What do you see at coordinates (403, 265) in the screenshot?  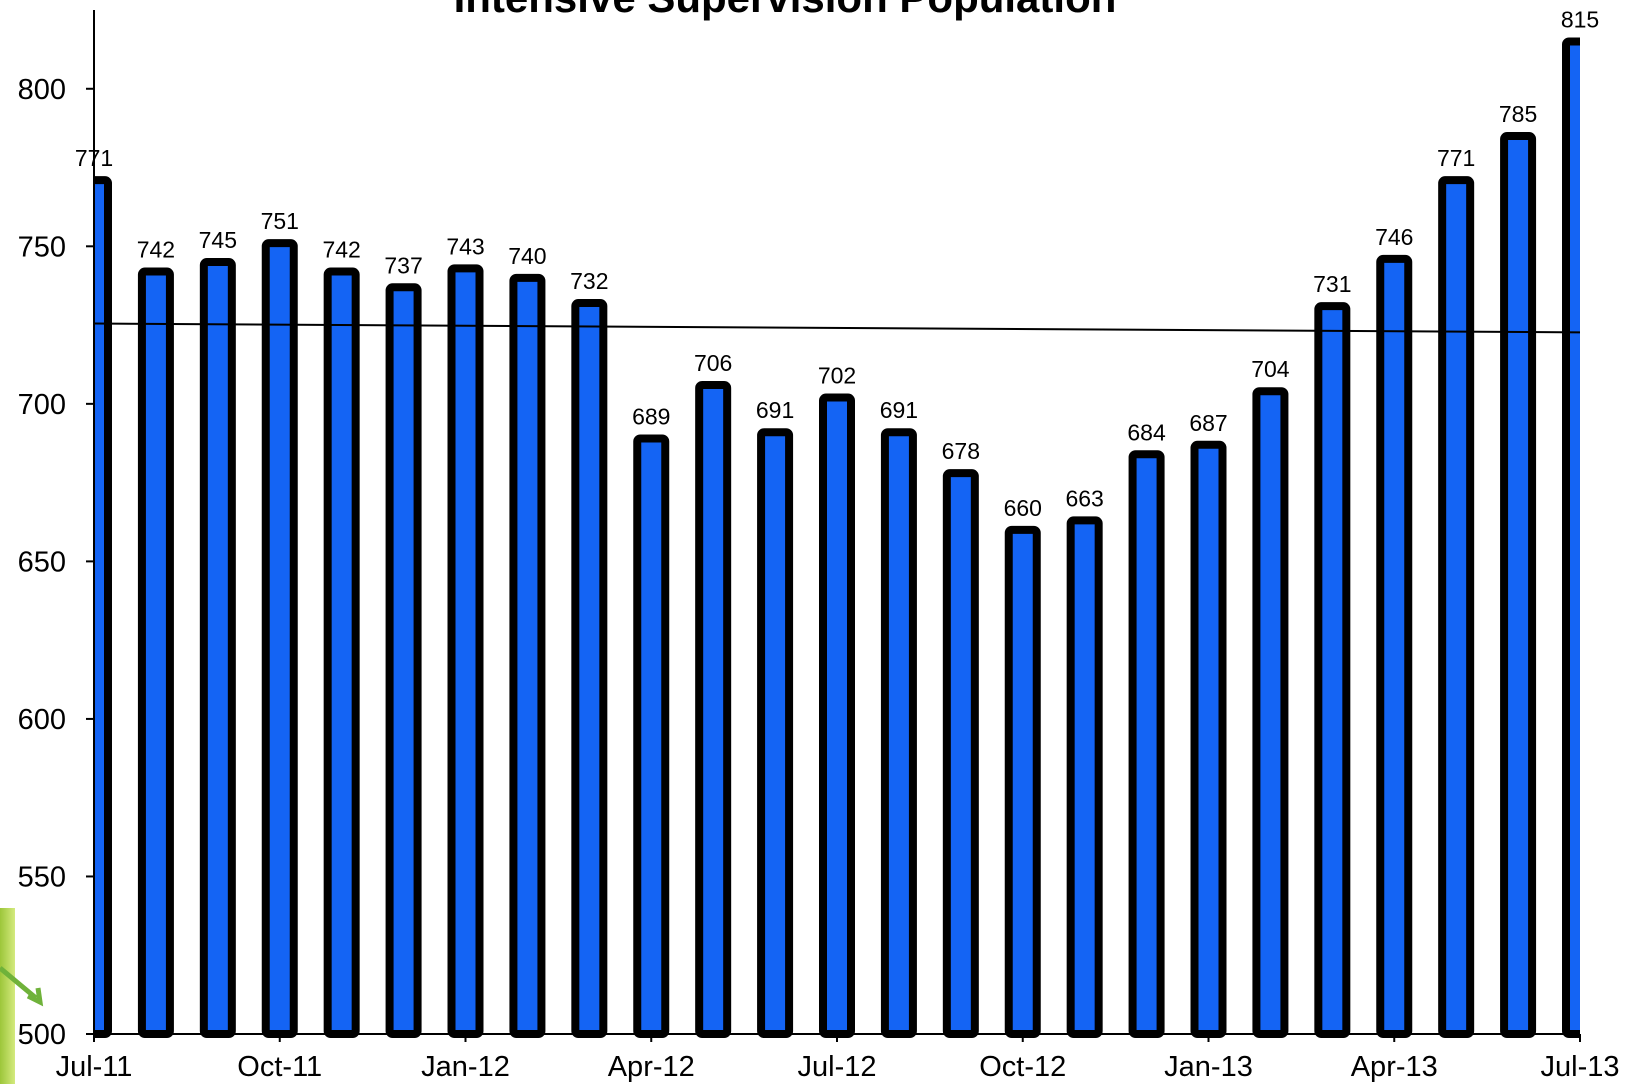 I see `data-label: 737` at bounding box center [403, 265].